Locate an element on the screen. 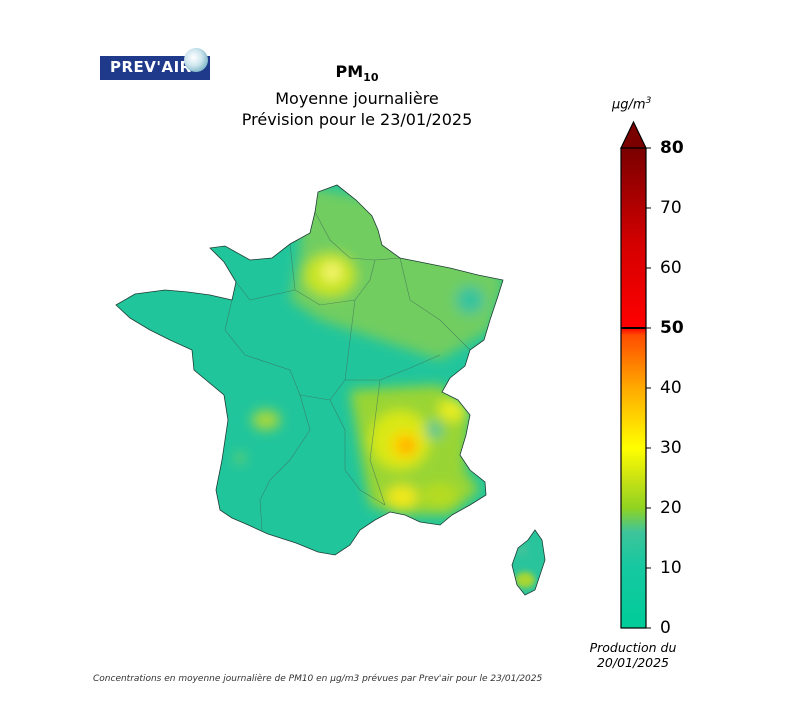 Image resolution: width=795 pixels, height=705 pixels. globe-icon is located at coordinates (196, 60).